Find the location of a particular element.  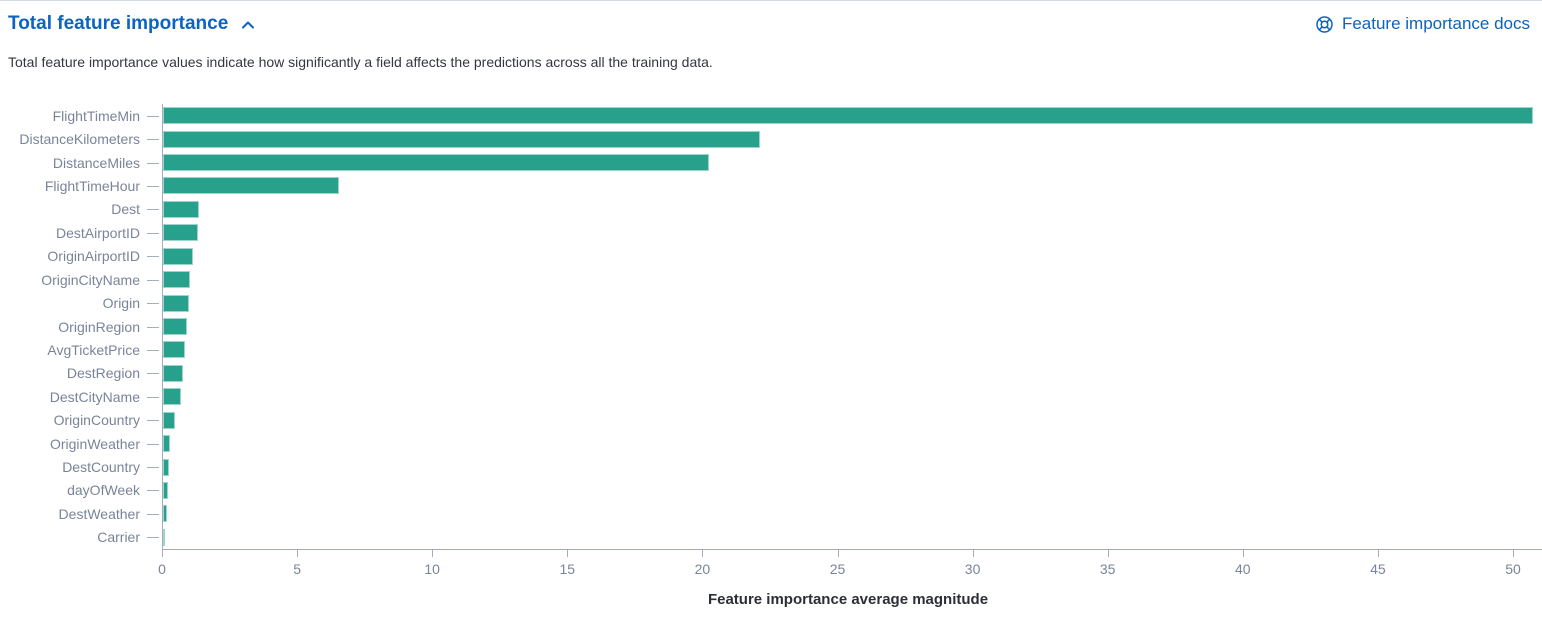

feature-importance-docs-link: Feature importance docs is located at coordinates (1422, 24).